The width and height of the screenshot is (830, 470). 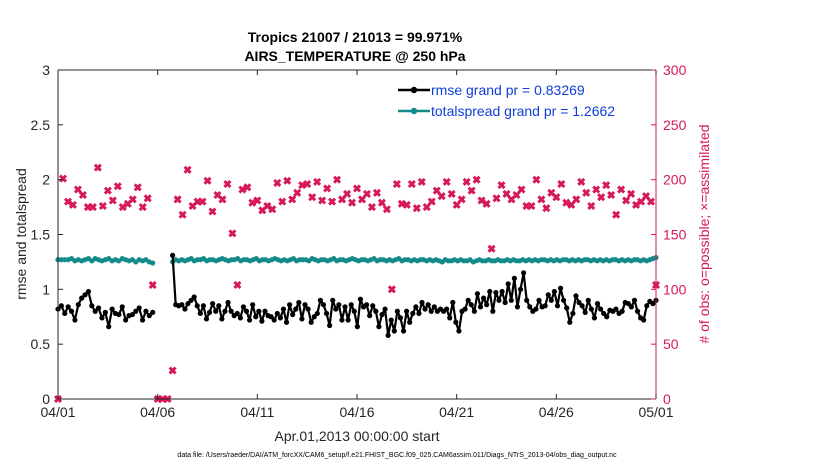 What do you see at coordinates (153, 263) in the screenshot?
I see `spread-point` at bounding box center [153, 263].